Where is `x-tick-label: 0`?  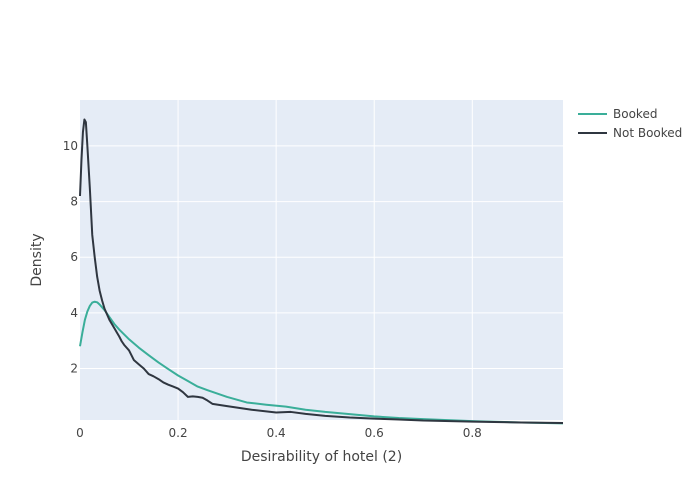
x-tick-label: 0 is located at coordinates (80, 433).